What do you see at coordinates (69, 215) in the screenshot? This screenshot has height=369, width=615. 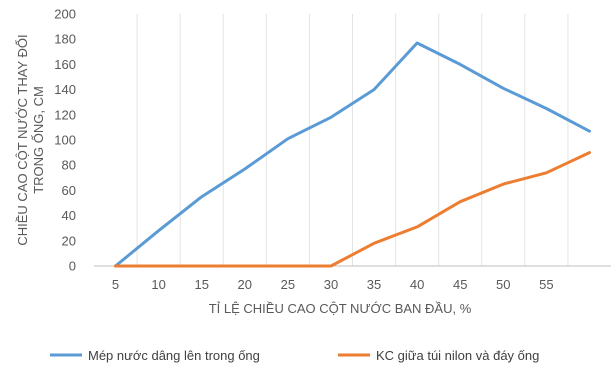 I see `y-tick-label: 40` at bounding box center [69, 215].